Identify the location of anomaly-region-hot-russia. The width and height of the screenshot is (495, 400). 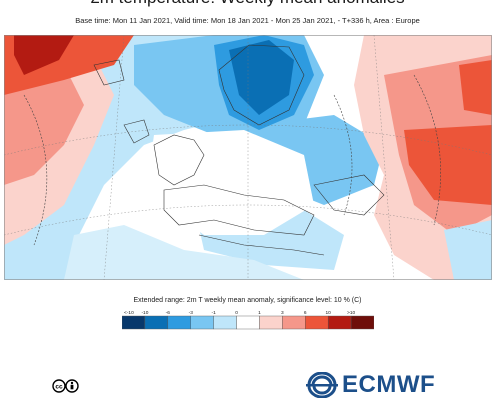
(475, 87).